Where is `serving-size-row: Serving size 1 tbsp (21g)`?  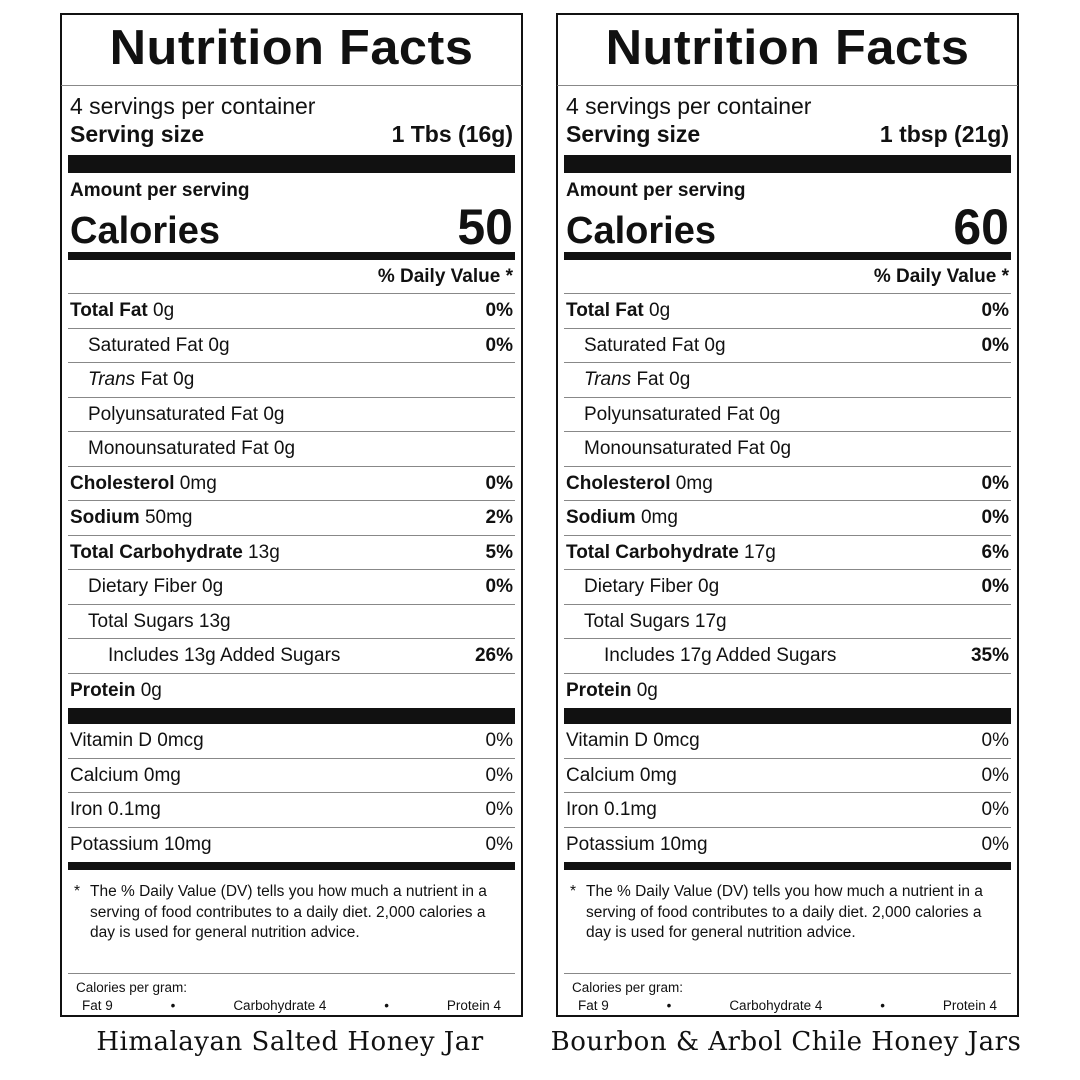
serving-size-row: Serving size 1 tbsp (21g) is located at coordinates (787, 135).